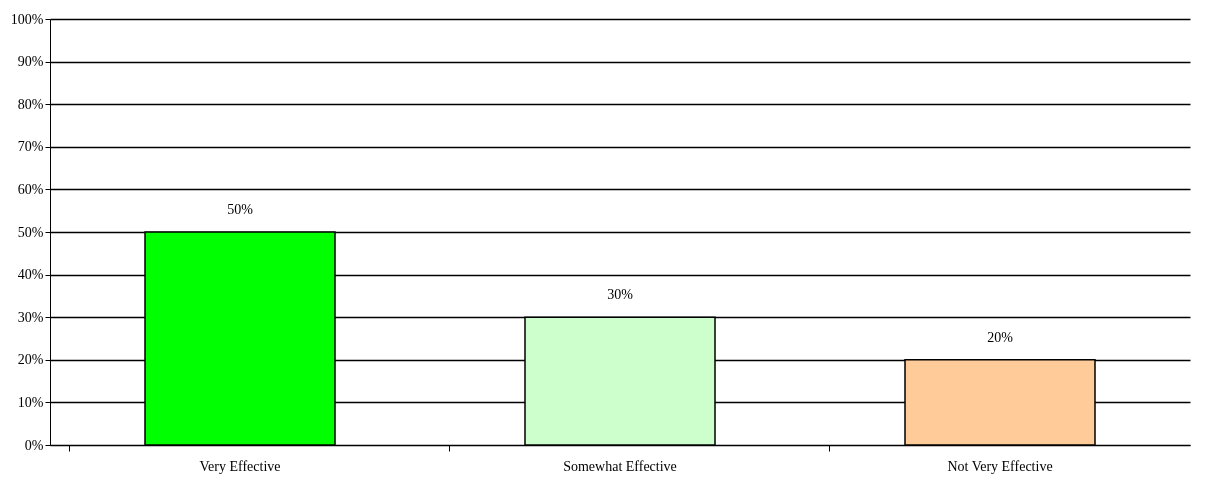  What do you see at coordinates (30, 62) in the screenshot?
I see `y-tick-label: 90%` at bounding box center [30, 62].